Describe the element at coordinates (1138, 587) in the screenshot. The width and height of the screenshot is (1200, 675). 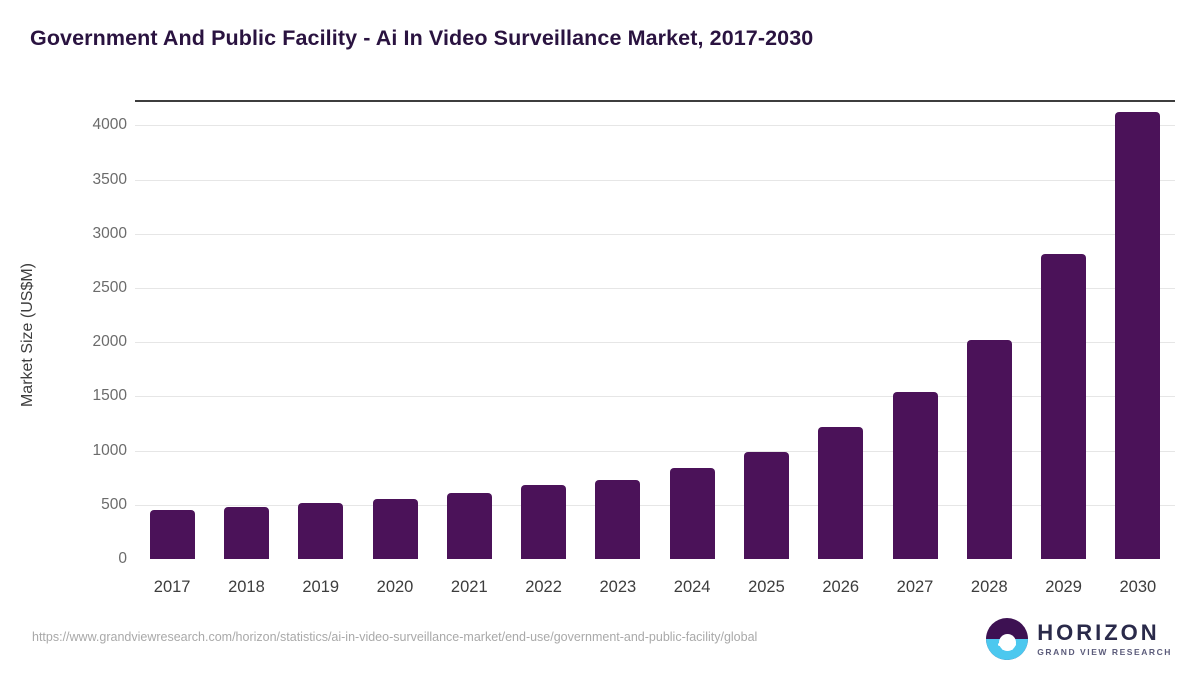
I see `x-axis-tick-label: 2030` at that location.